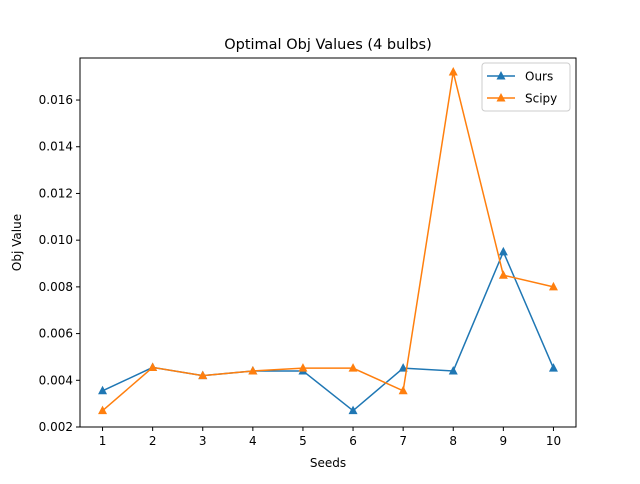 The width and height of the screenshot is (640, 484). What do you see at coordinates (56, 334) in the screenshot?
I see `y-tick-label: 0.006` at bounding box center [56, 334].